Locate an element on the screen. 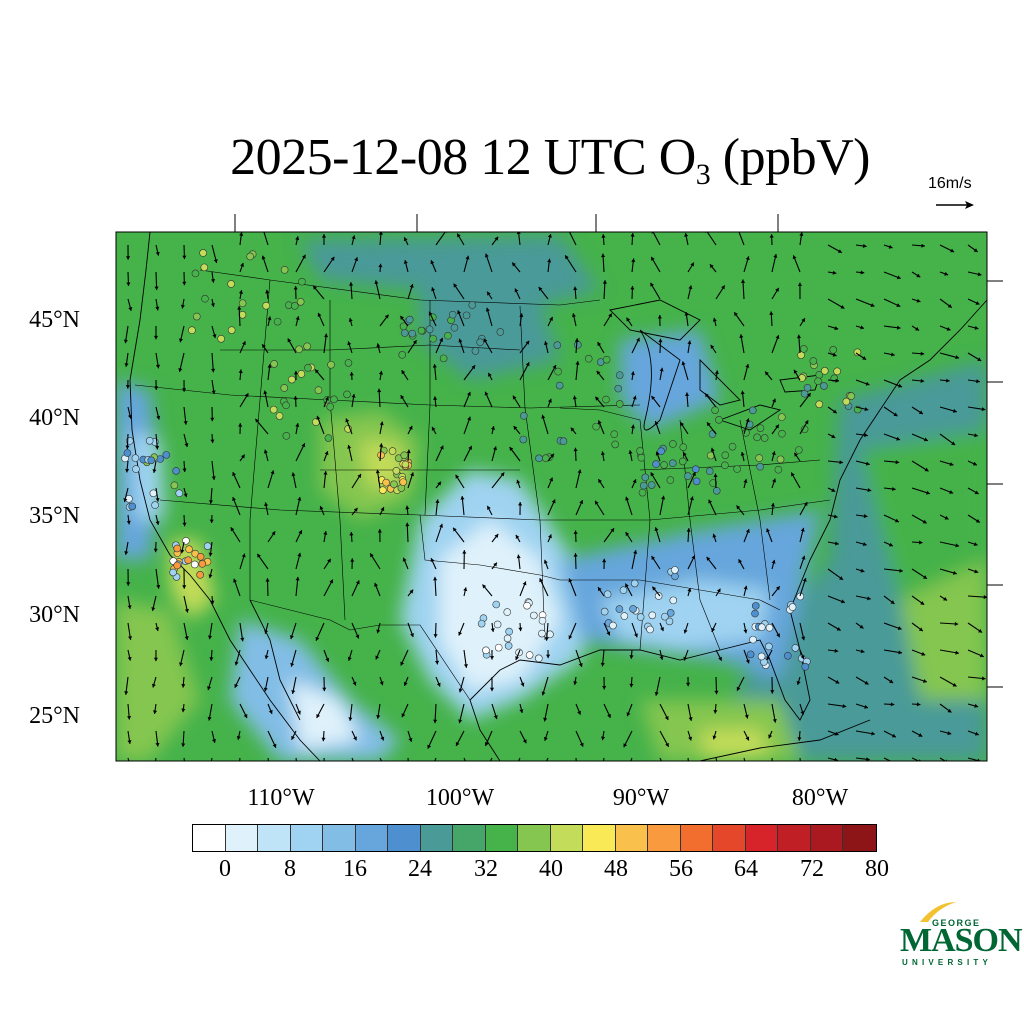 This screenshot has width=1024, height=1024. lat-label-25: 25°N is located at coordinates (54, 716).